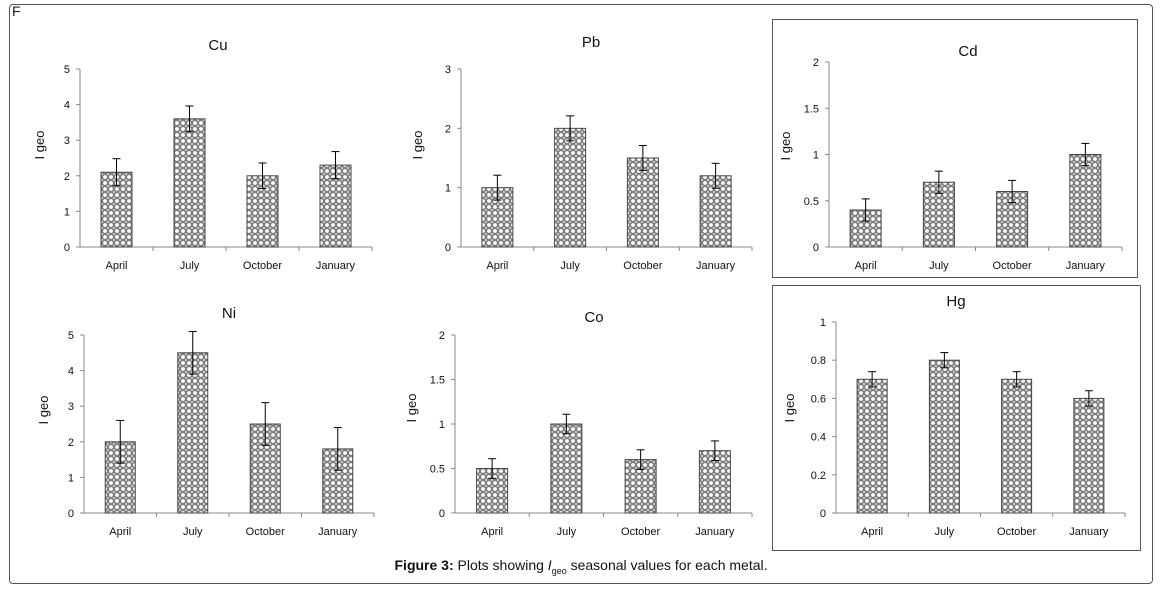 Image resolution: width=1162 pixels, height=590 pixels. What do you see at coordinates (437, 381) in the screenshot?
I see `co-y-tick-label: 1.5` at bounding box center [437, 381].